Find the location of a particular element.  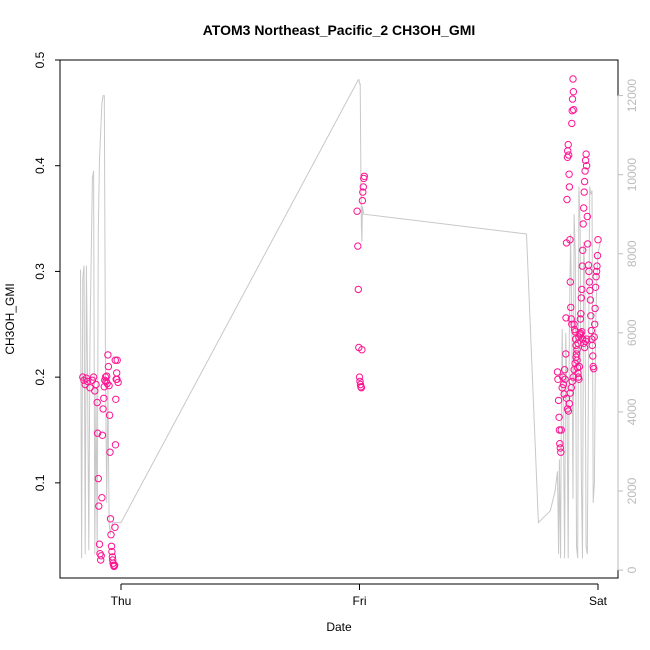

y-tick-label: 0.4 is located at coordinates (40, 165).